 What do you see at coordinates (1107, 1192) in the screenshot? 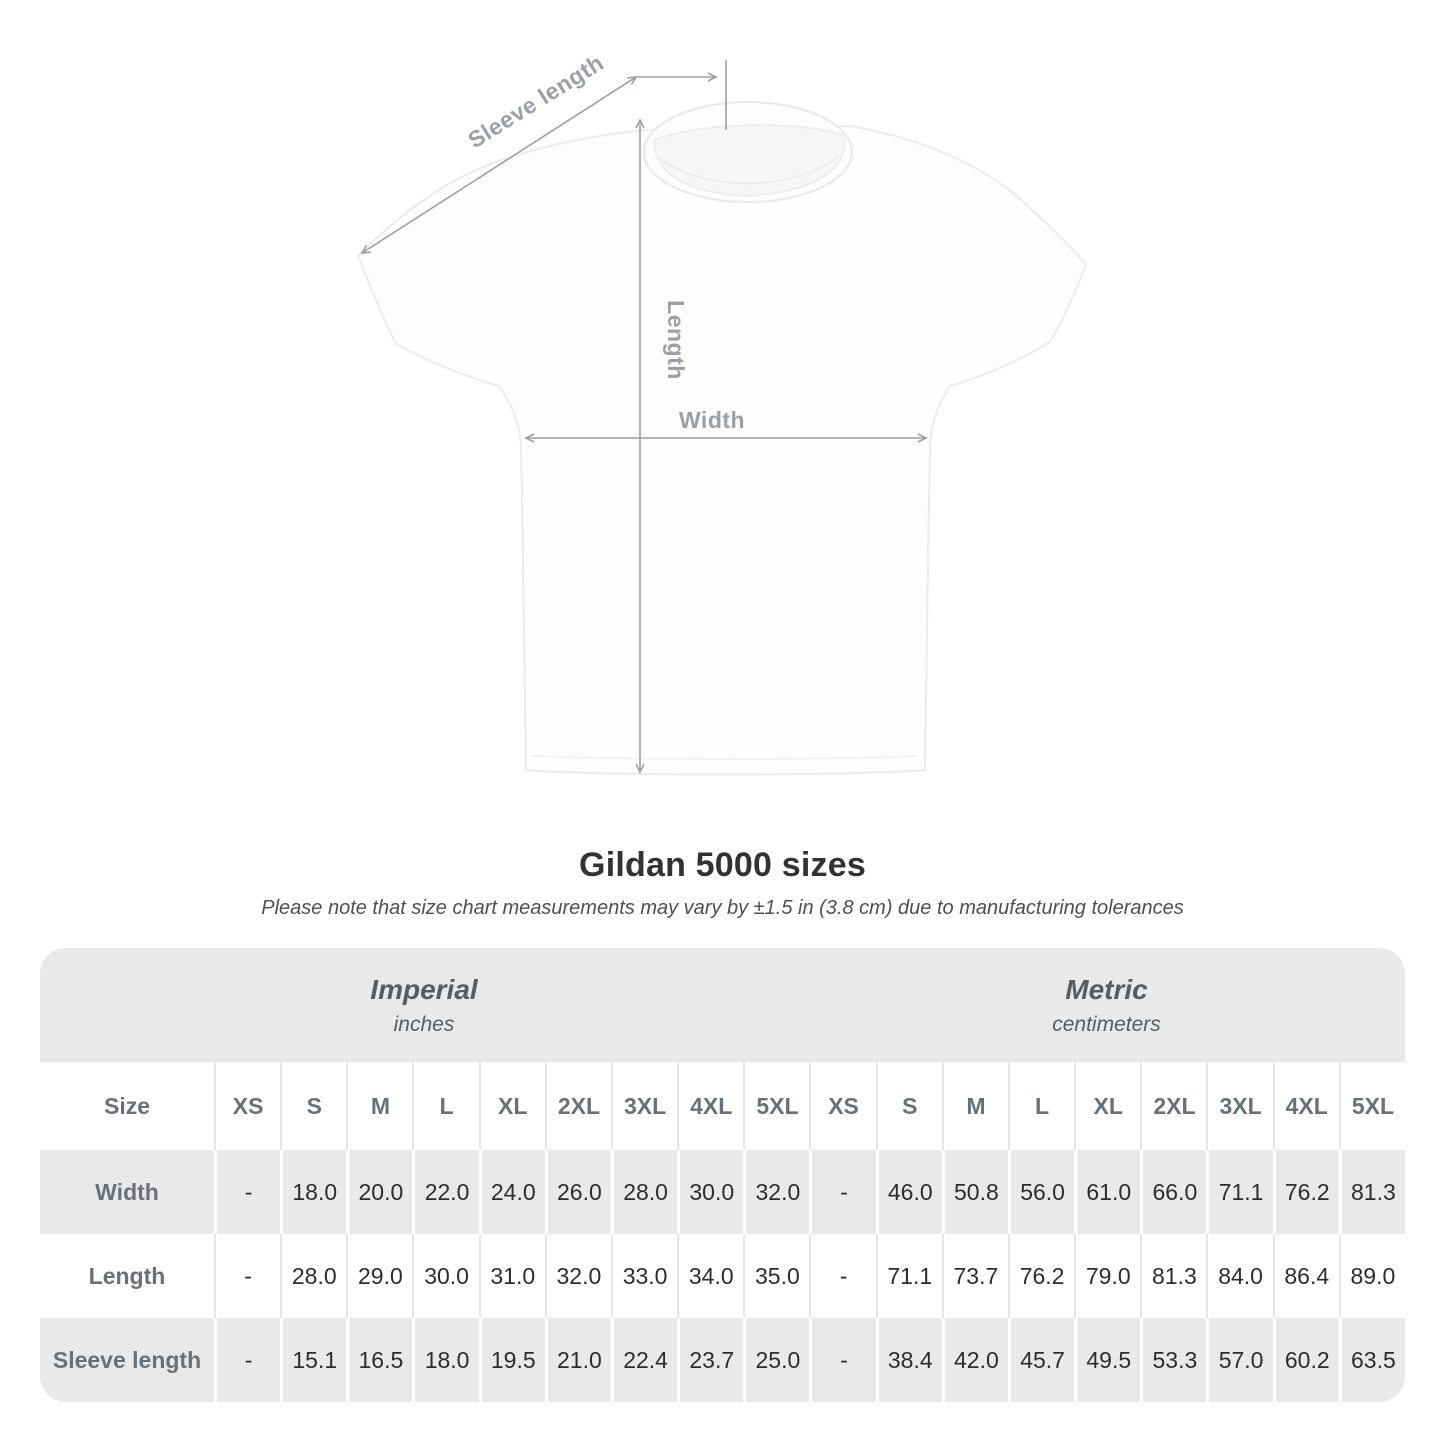
I see `width-metric-xl: 61.0` at bounding box center [1107, 1192].